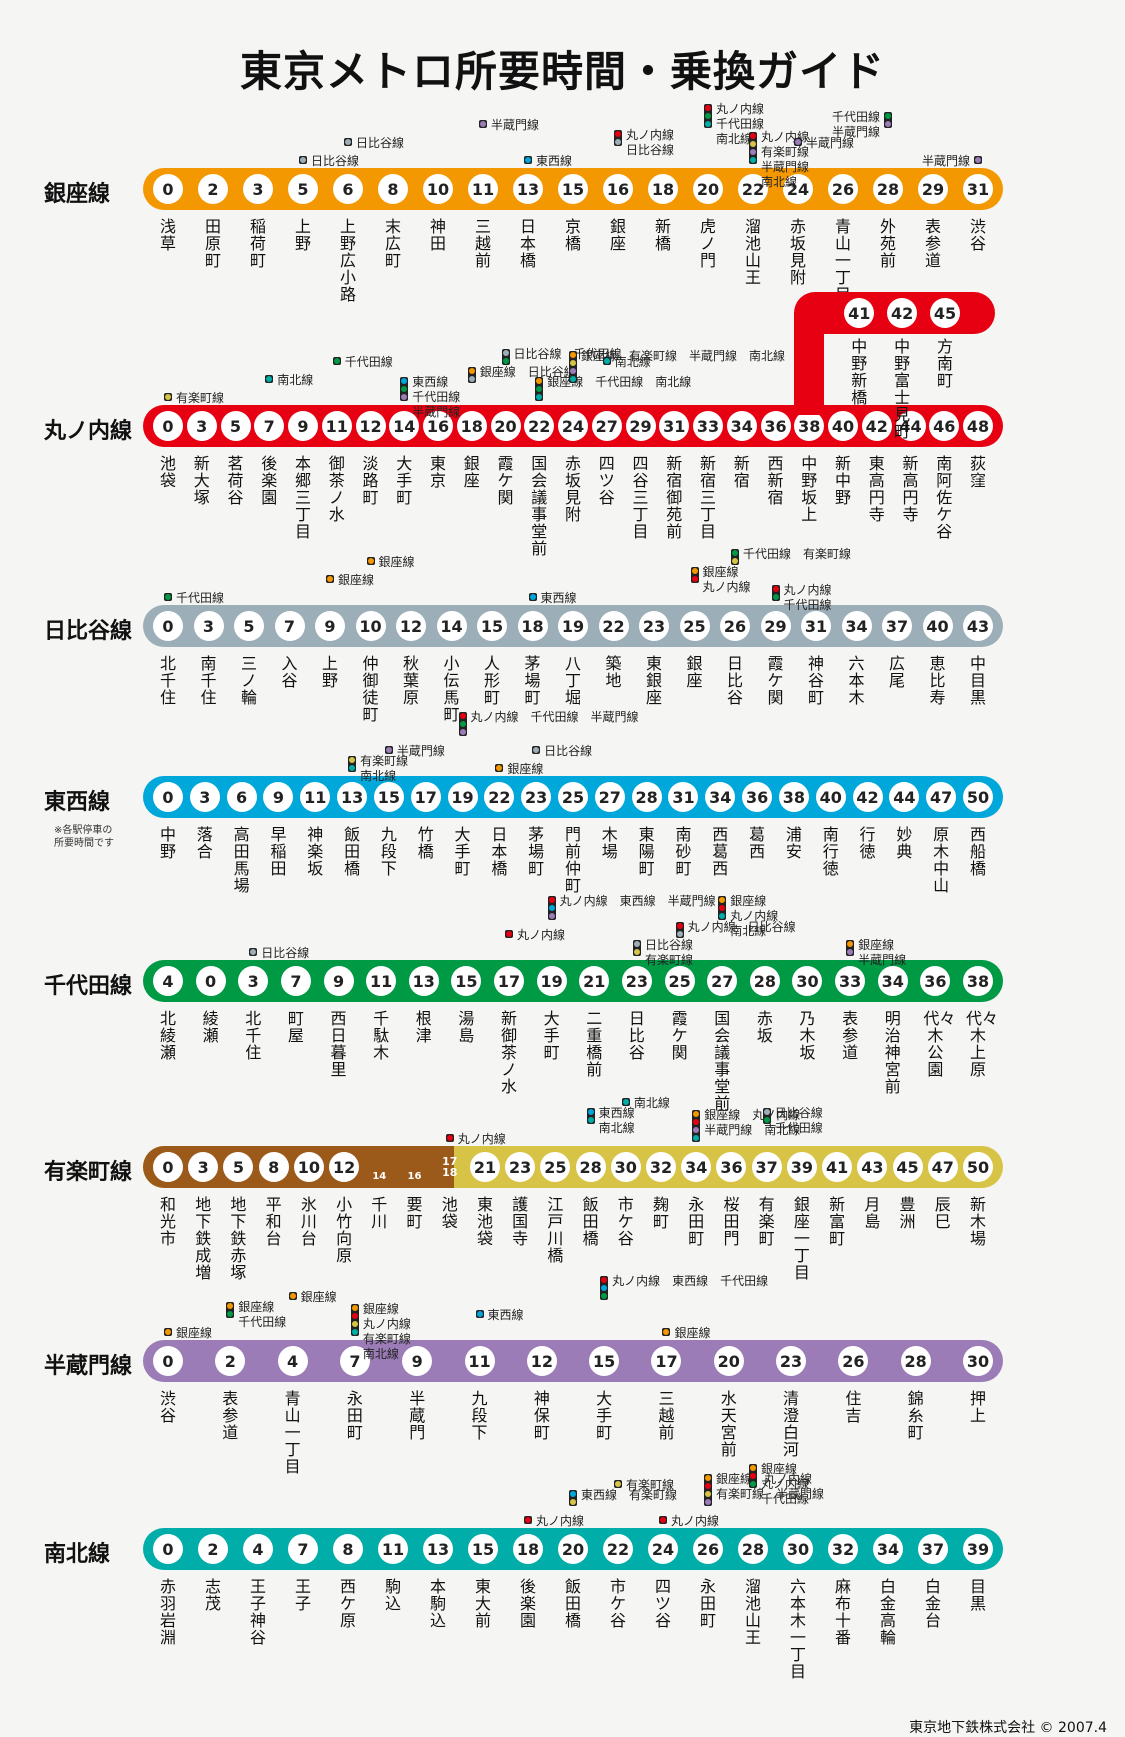 The height and width of the screenshot is (1737, 1125). What do you see at coordinates (235, 426) in the screenshot?
I see `time-circle: 5` at bounding box center [235, 426].